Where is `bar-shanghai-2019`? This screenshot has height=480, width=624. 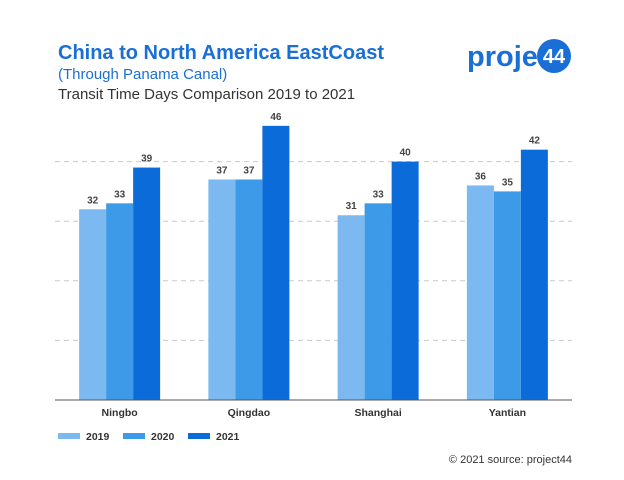 bar-shanghai-2019 is located at coordinates (351, 307).